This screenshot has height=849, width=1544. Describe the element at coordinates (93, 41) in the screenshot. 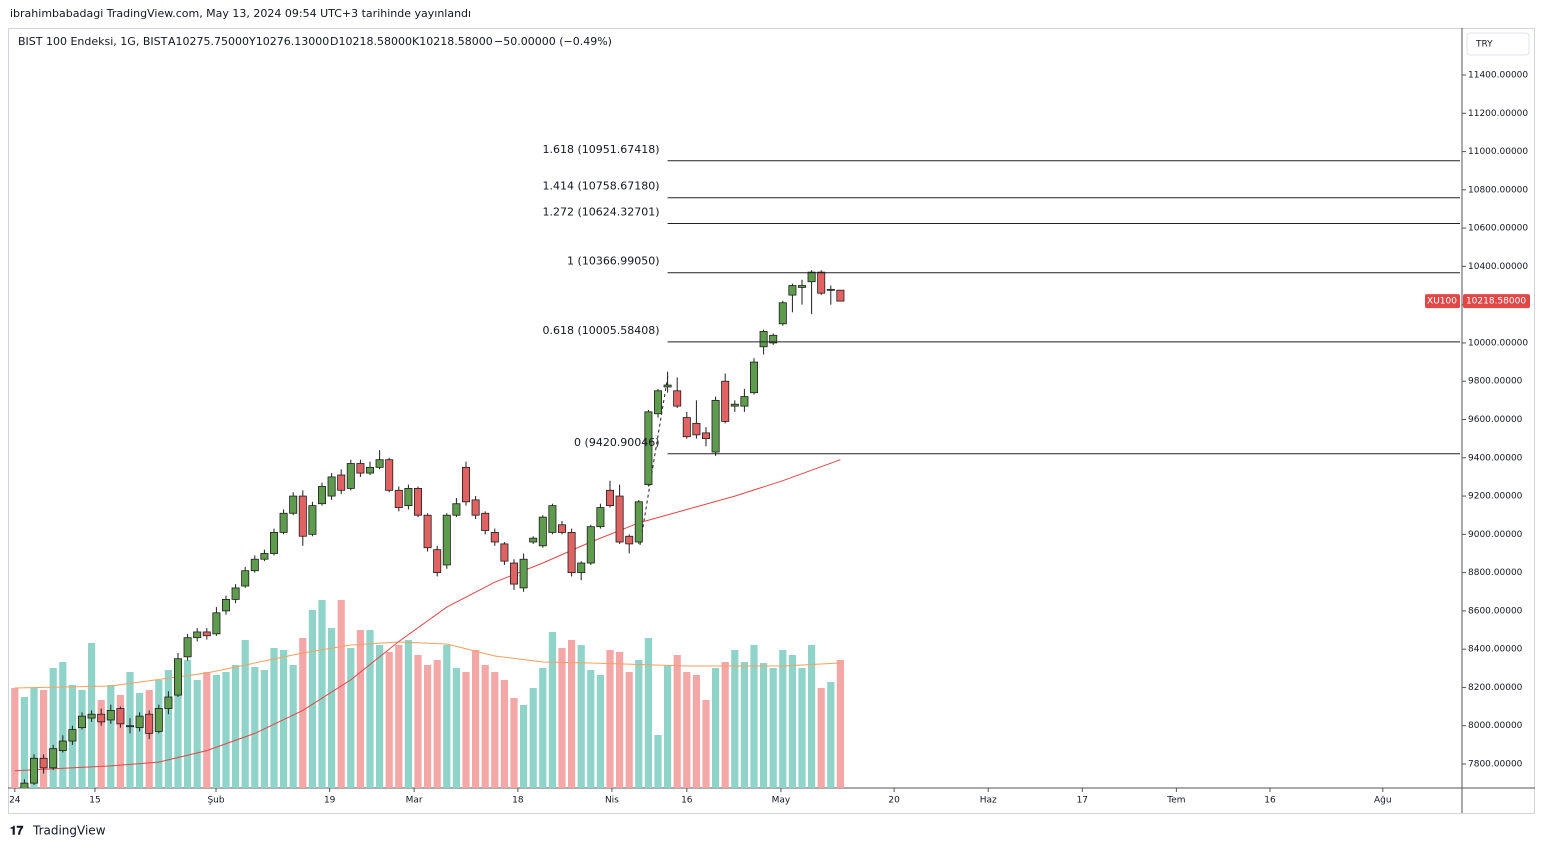

I see `symbol: BIST 100 Endeksi, 1G, BIST` at that location.